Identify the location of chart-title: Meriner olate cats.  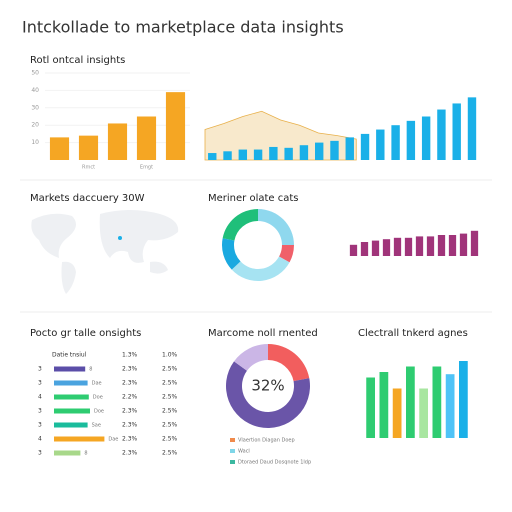
(253, 198).